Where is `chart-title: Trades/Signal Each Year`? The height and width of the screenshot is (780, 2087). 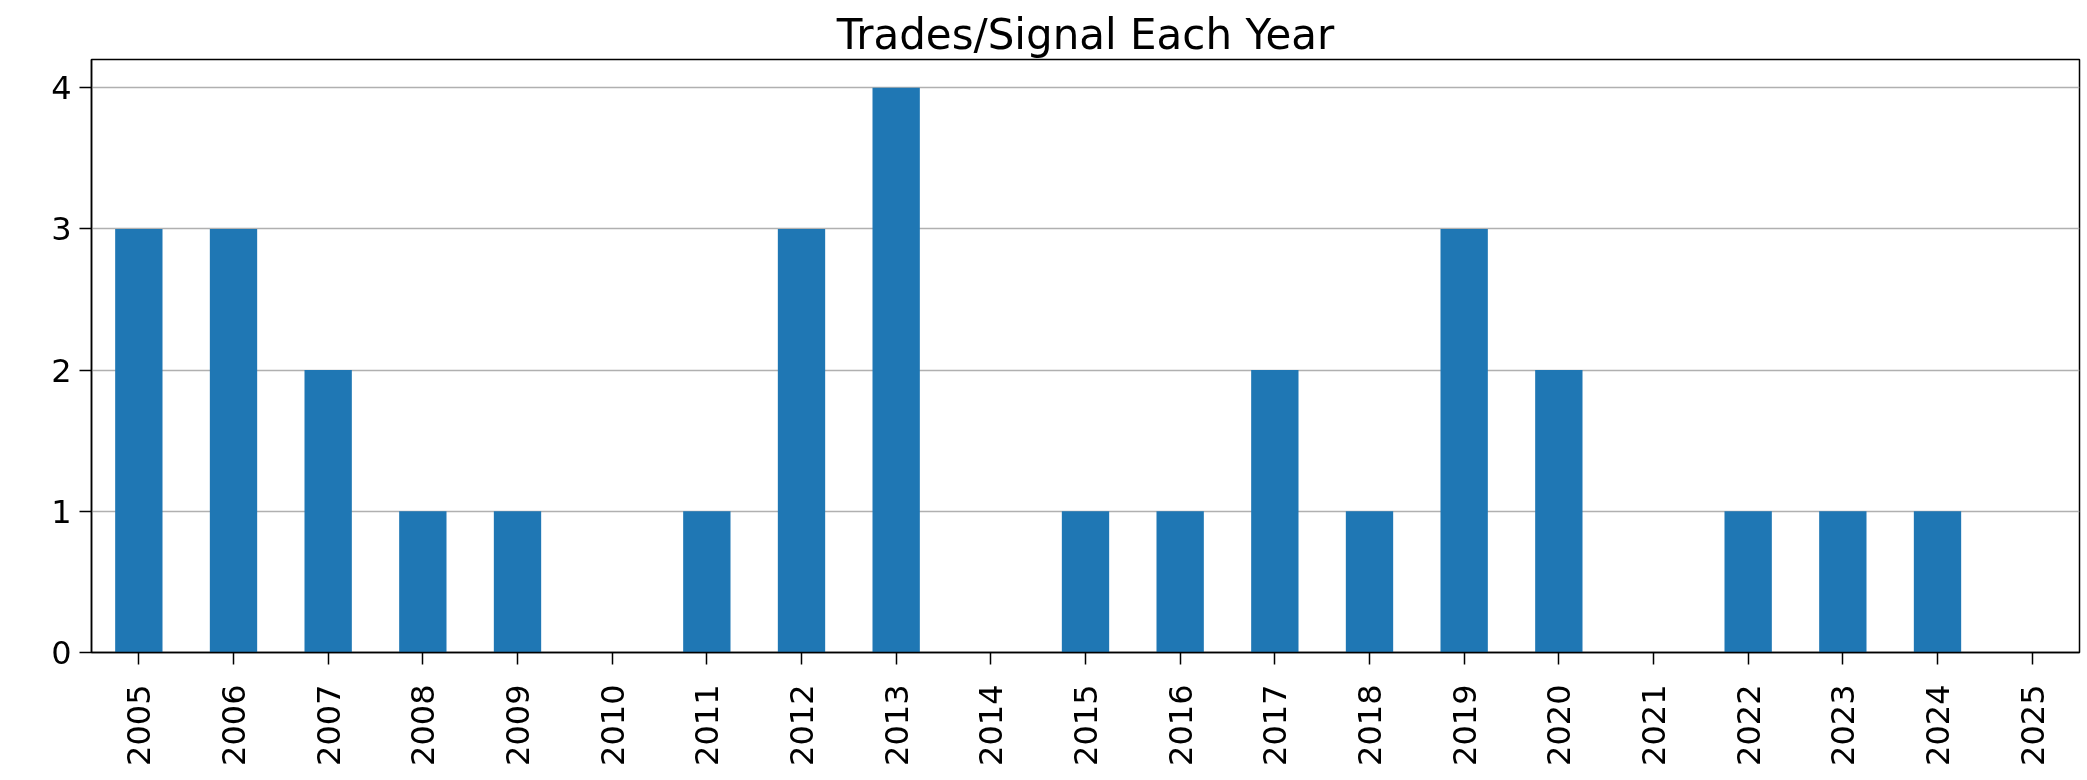 chart-title: Trades/Signal Each Year is located at coordinates (1085, 34).